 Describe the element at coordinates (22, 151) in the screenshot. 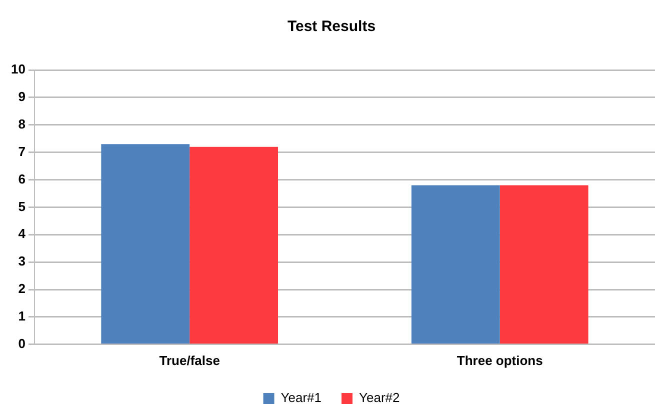

I see `y-tick-label: 7` at that location.